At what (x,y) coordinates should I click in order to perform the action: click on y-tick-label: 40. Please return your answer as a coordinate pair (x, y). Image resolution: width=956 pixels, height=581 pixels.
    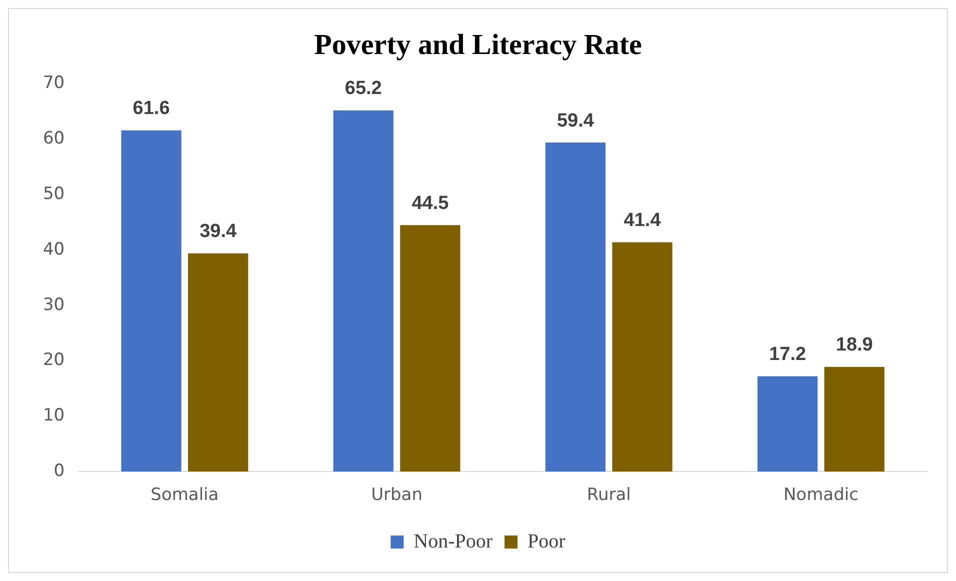
    Looking at the image, I should click on (53, 249).